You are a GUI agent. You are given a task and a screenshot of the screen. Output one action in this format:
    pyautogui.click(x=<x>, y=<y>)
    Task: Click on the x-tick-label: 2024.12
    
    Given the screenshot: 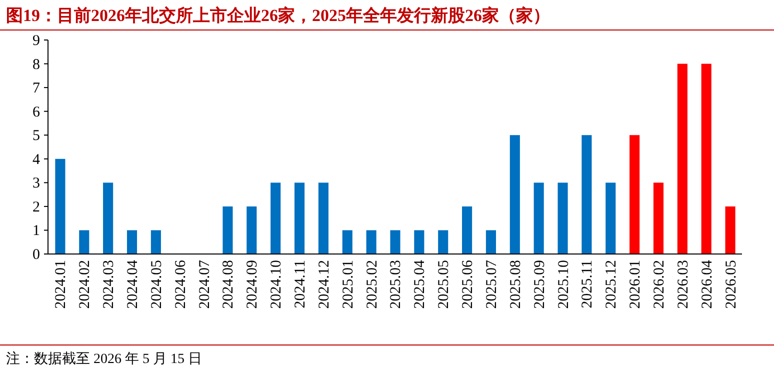 What is the action you would take?
    pyautogui.click(x=324, y=284)
    